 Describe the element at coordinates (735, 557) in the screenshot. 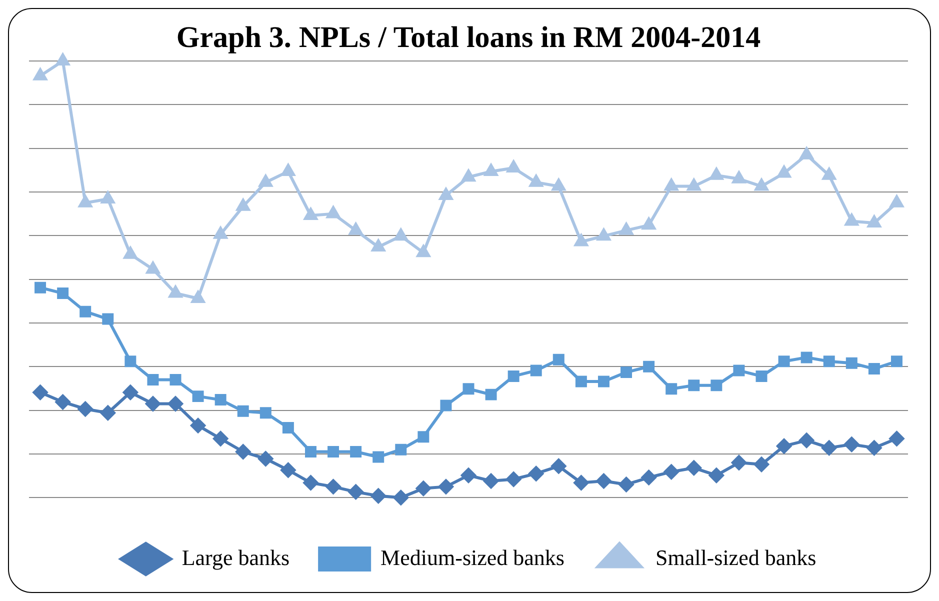

I see `legend-label: Small-sized banks` at that location.